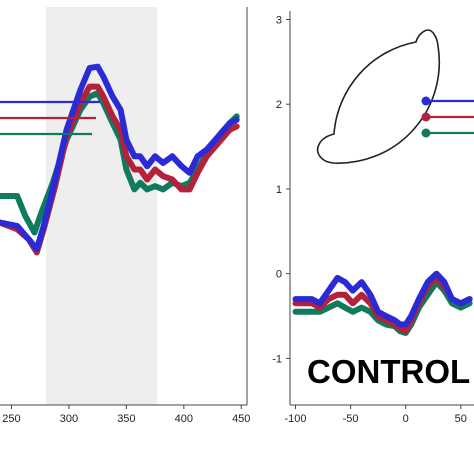 This screenshot has height=474, width=474. What do you see at coordinates (375, 415) in the screenshot?
I see `right-x-ticks: -100 -50 0 50` at bounding box center [375, 415].